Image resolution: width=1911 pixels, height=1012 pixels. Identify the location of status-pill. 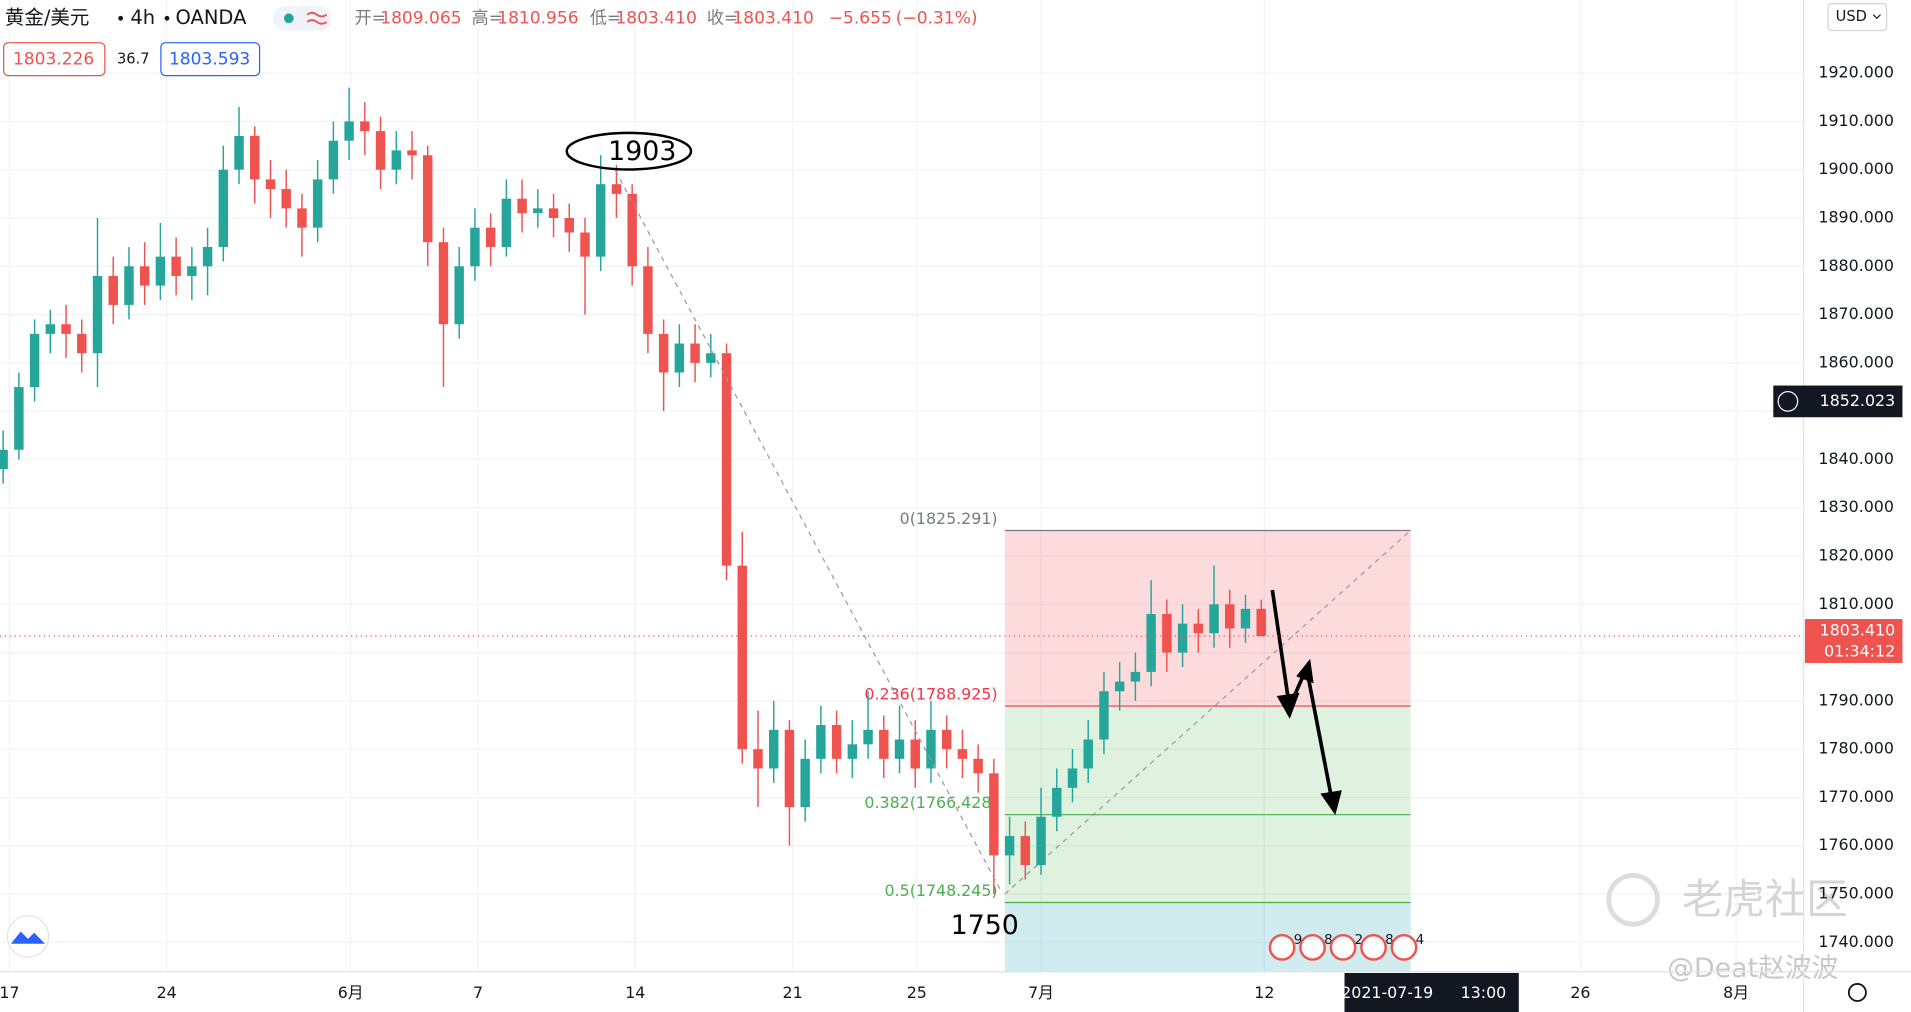
(302, 18).